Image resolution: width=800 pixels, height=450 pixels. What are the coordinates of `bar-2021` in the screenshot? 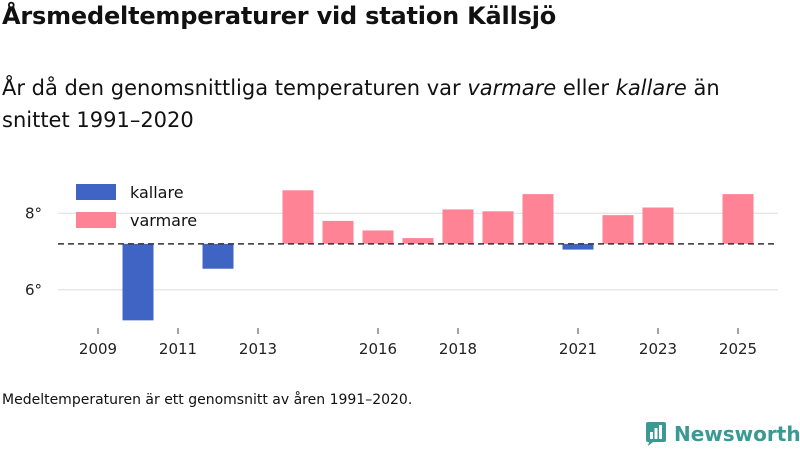 It's located at (578, 246).